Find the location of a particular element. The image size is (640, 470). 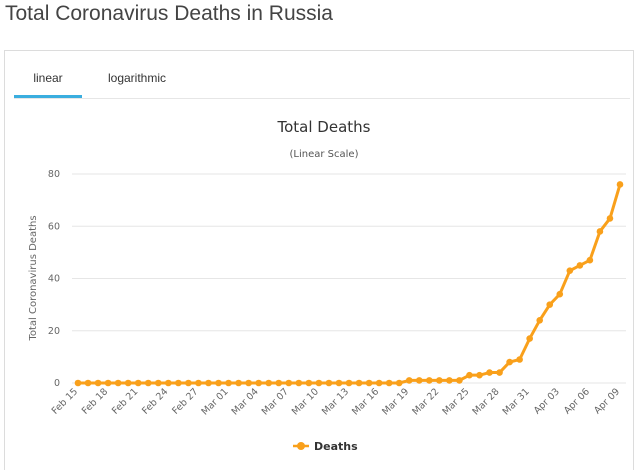

tab-logarithmic: logarithmic is located at coordinates (137, 78).